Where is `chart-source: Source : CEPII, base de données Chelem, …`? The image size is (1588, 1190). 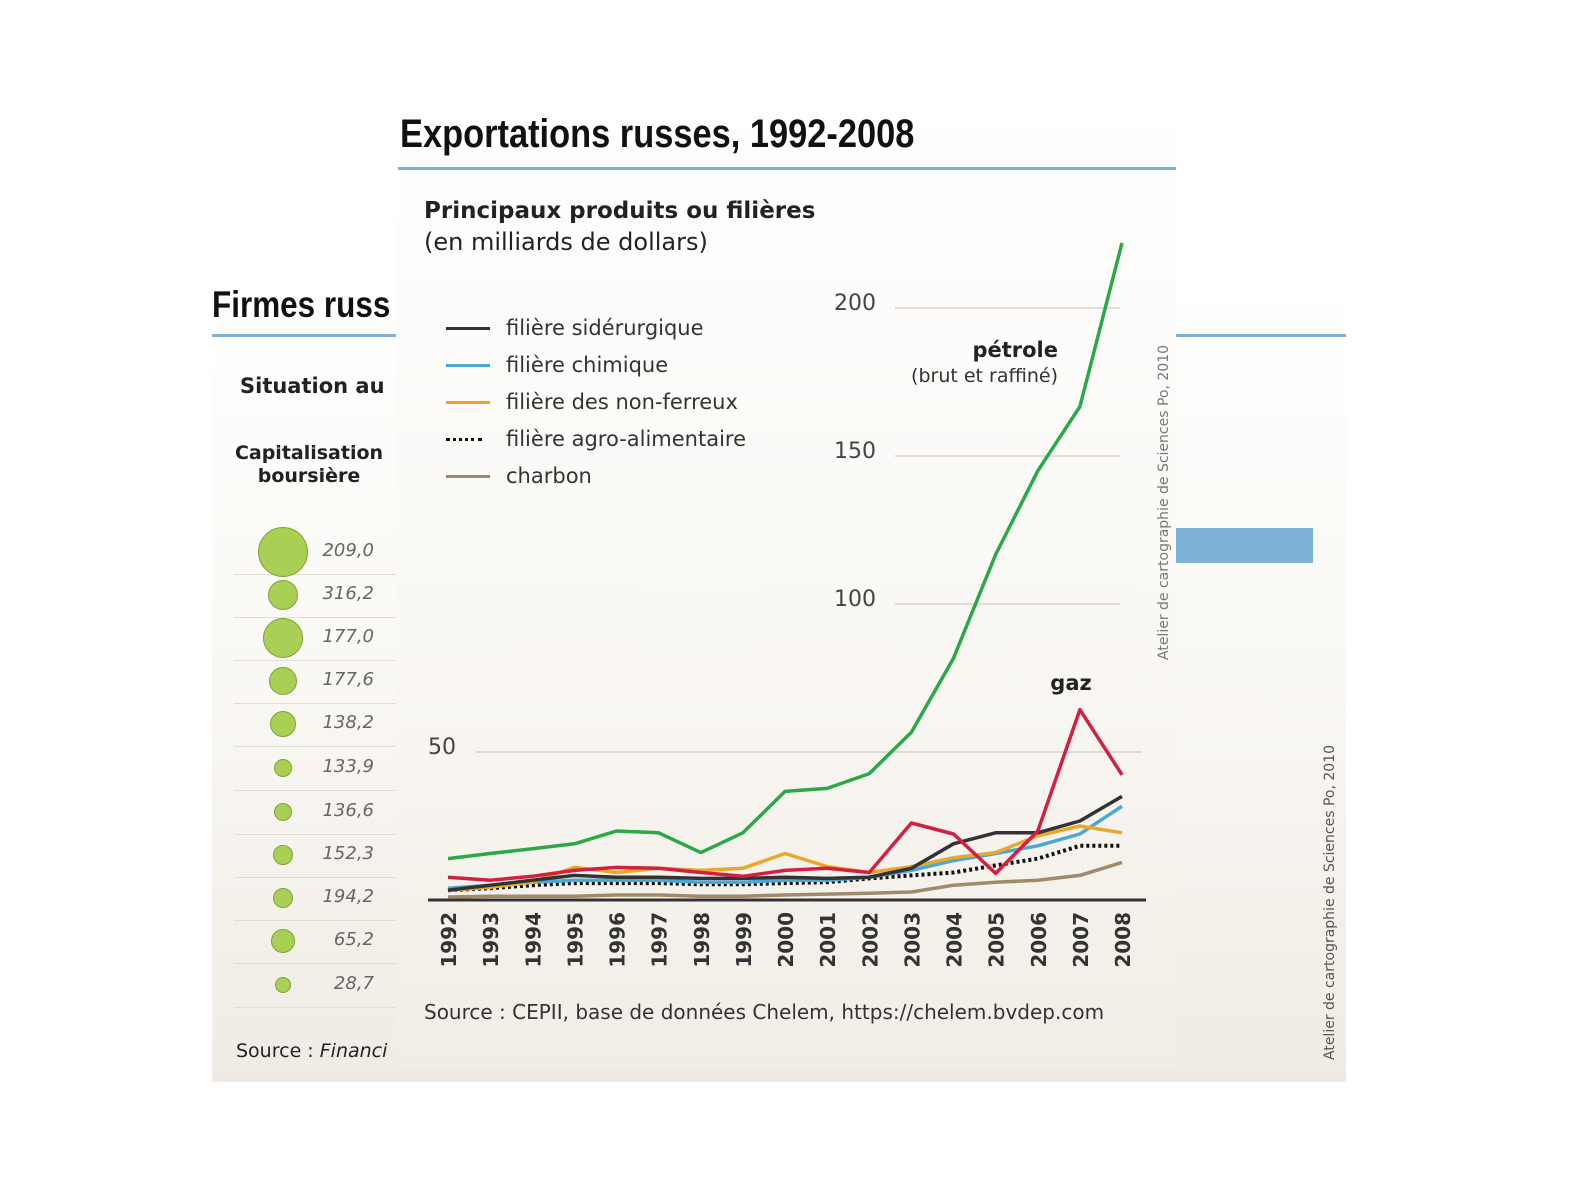
chart-source: Source : CEPII, base de données Chelem, … is located at coordinates (764, 1012).